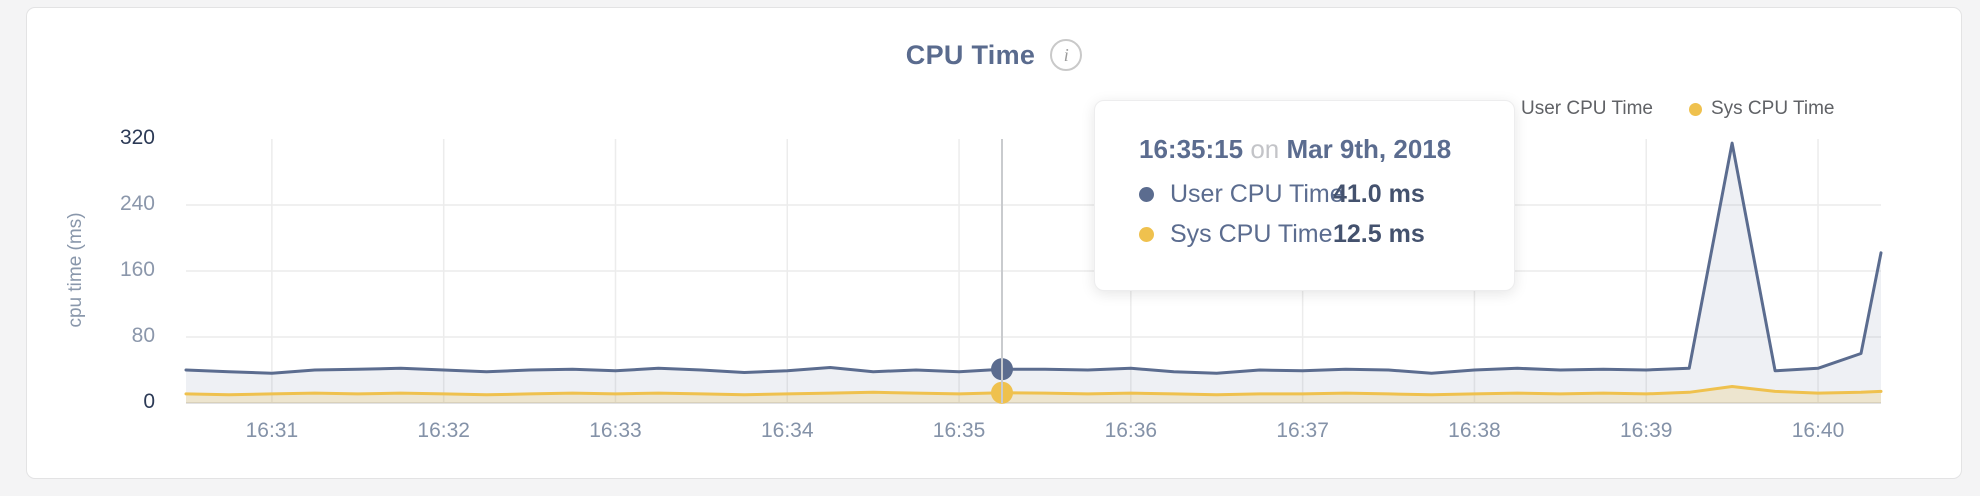 The height and width of the screenshot is (496, 1980). I want to click on sys-cpu-time-dot-icon, so click(1146, 234).